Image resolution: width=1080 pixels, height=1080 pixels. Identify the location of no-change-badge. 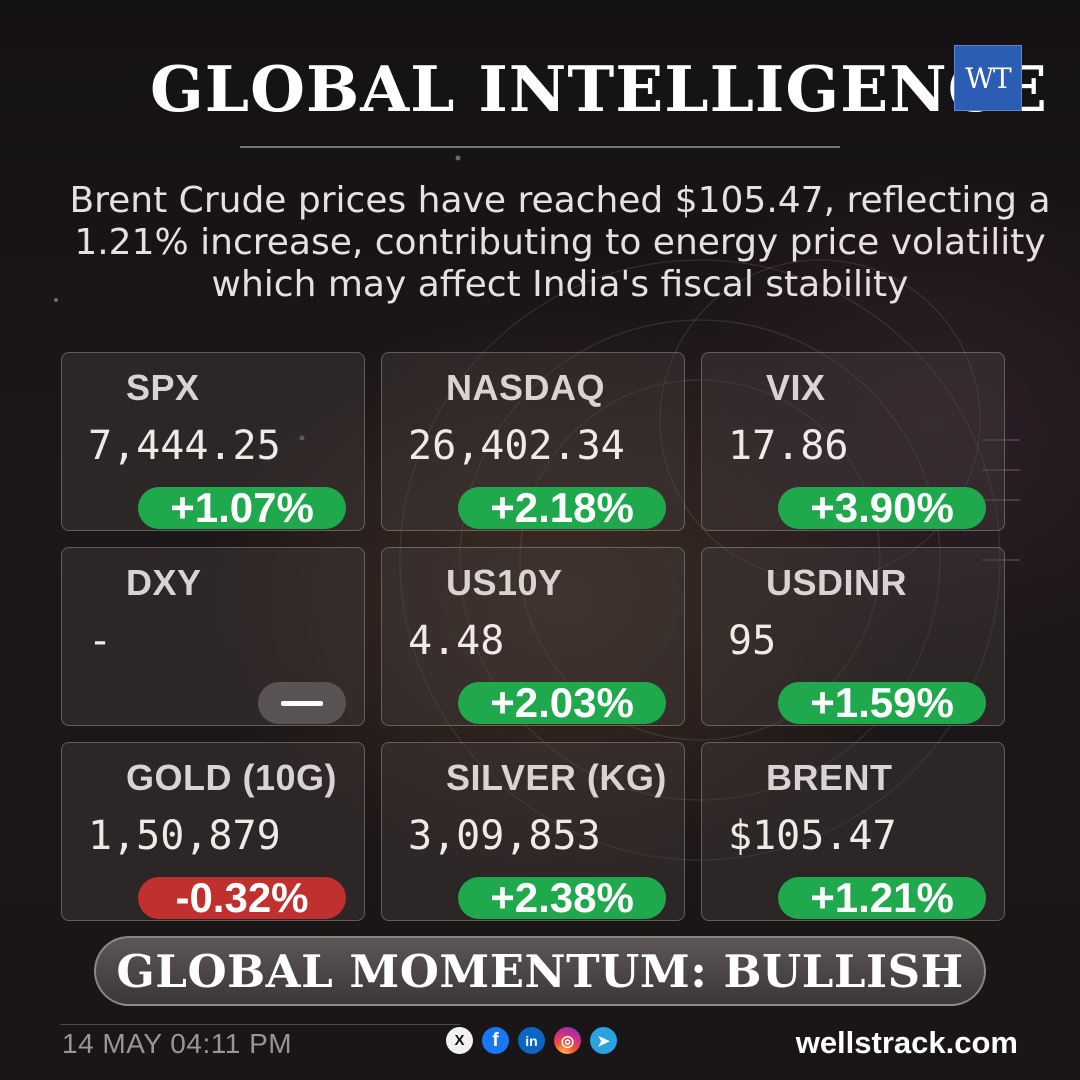
(302, 703).